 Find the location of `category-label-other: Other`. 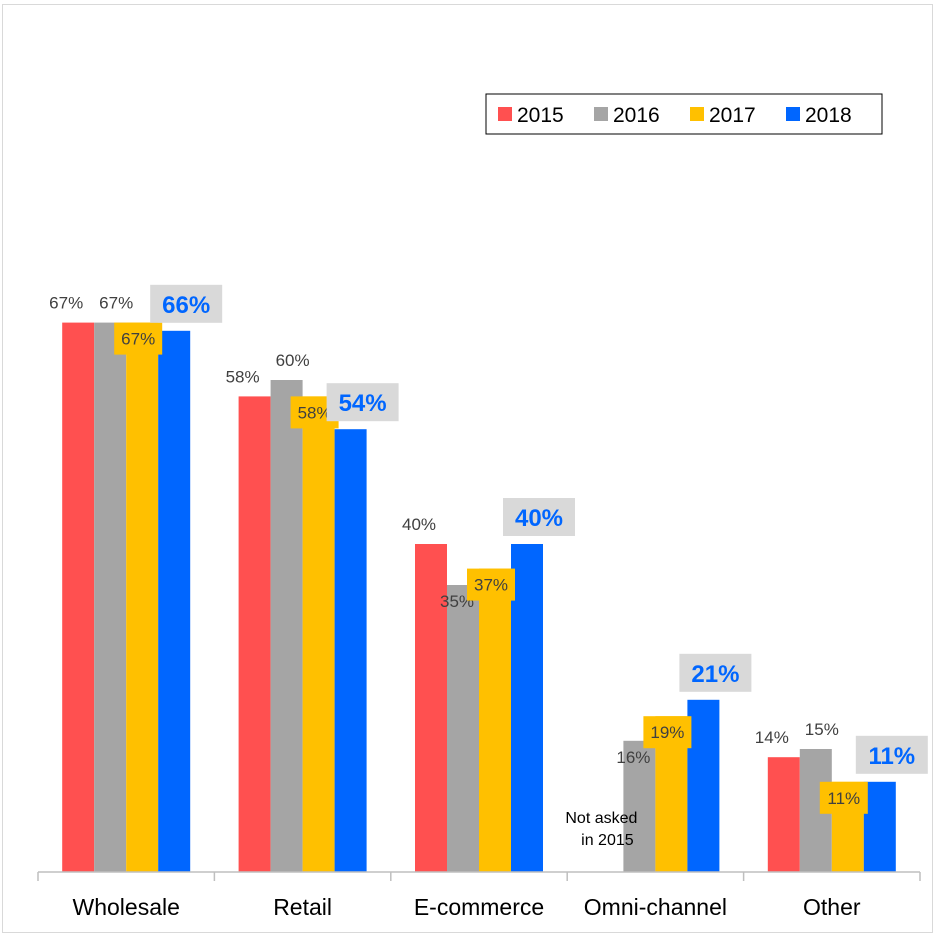

category-label-other: Other is located at coordinates (832, 907).